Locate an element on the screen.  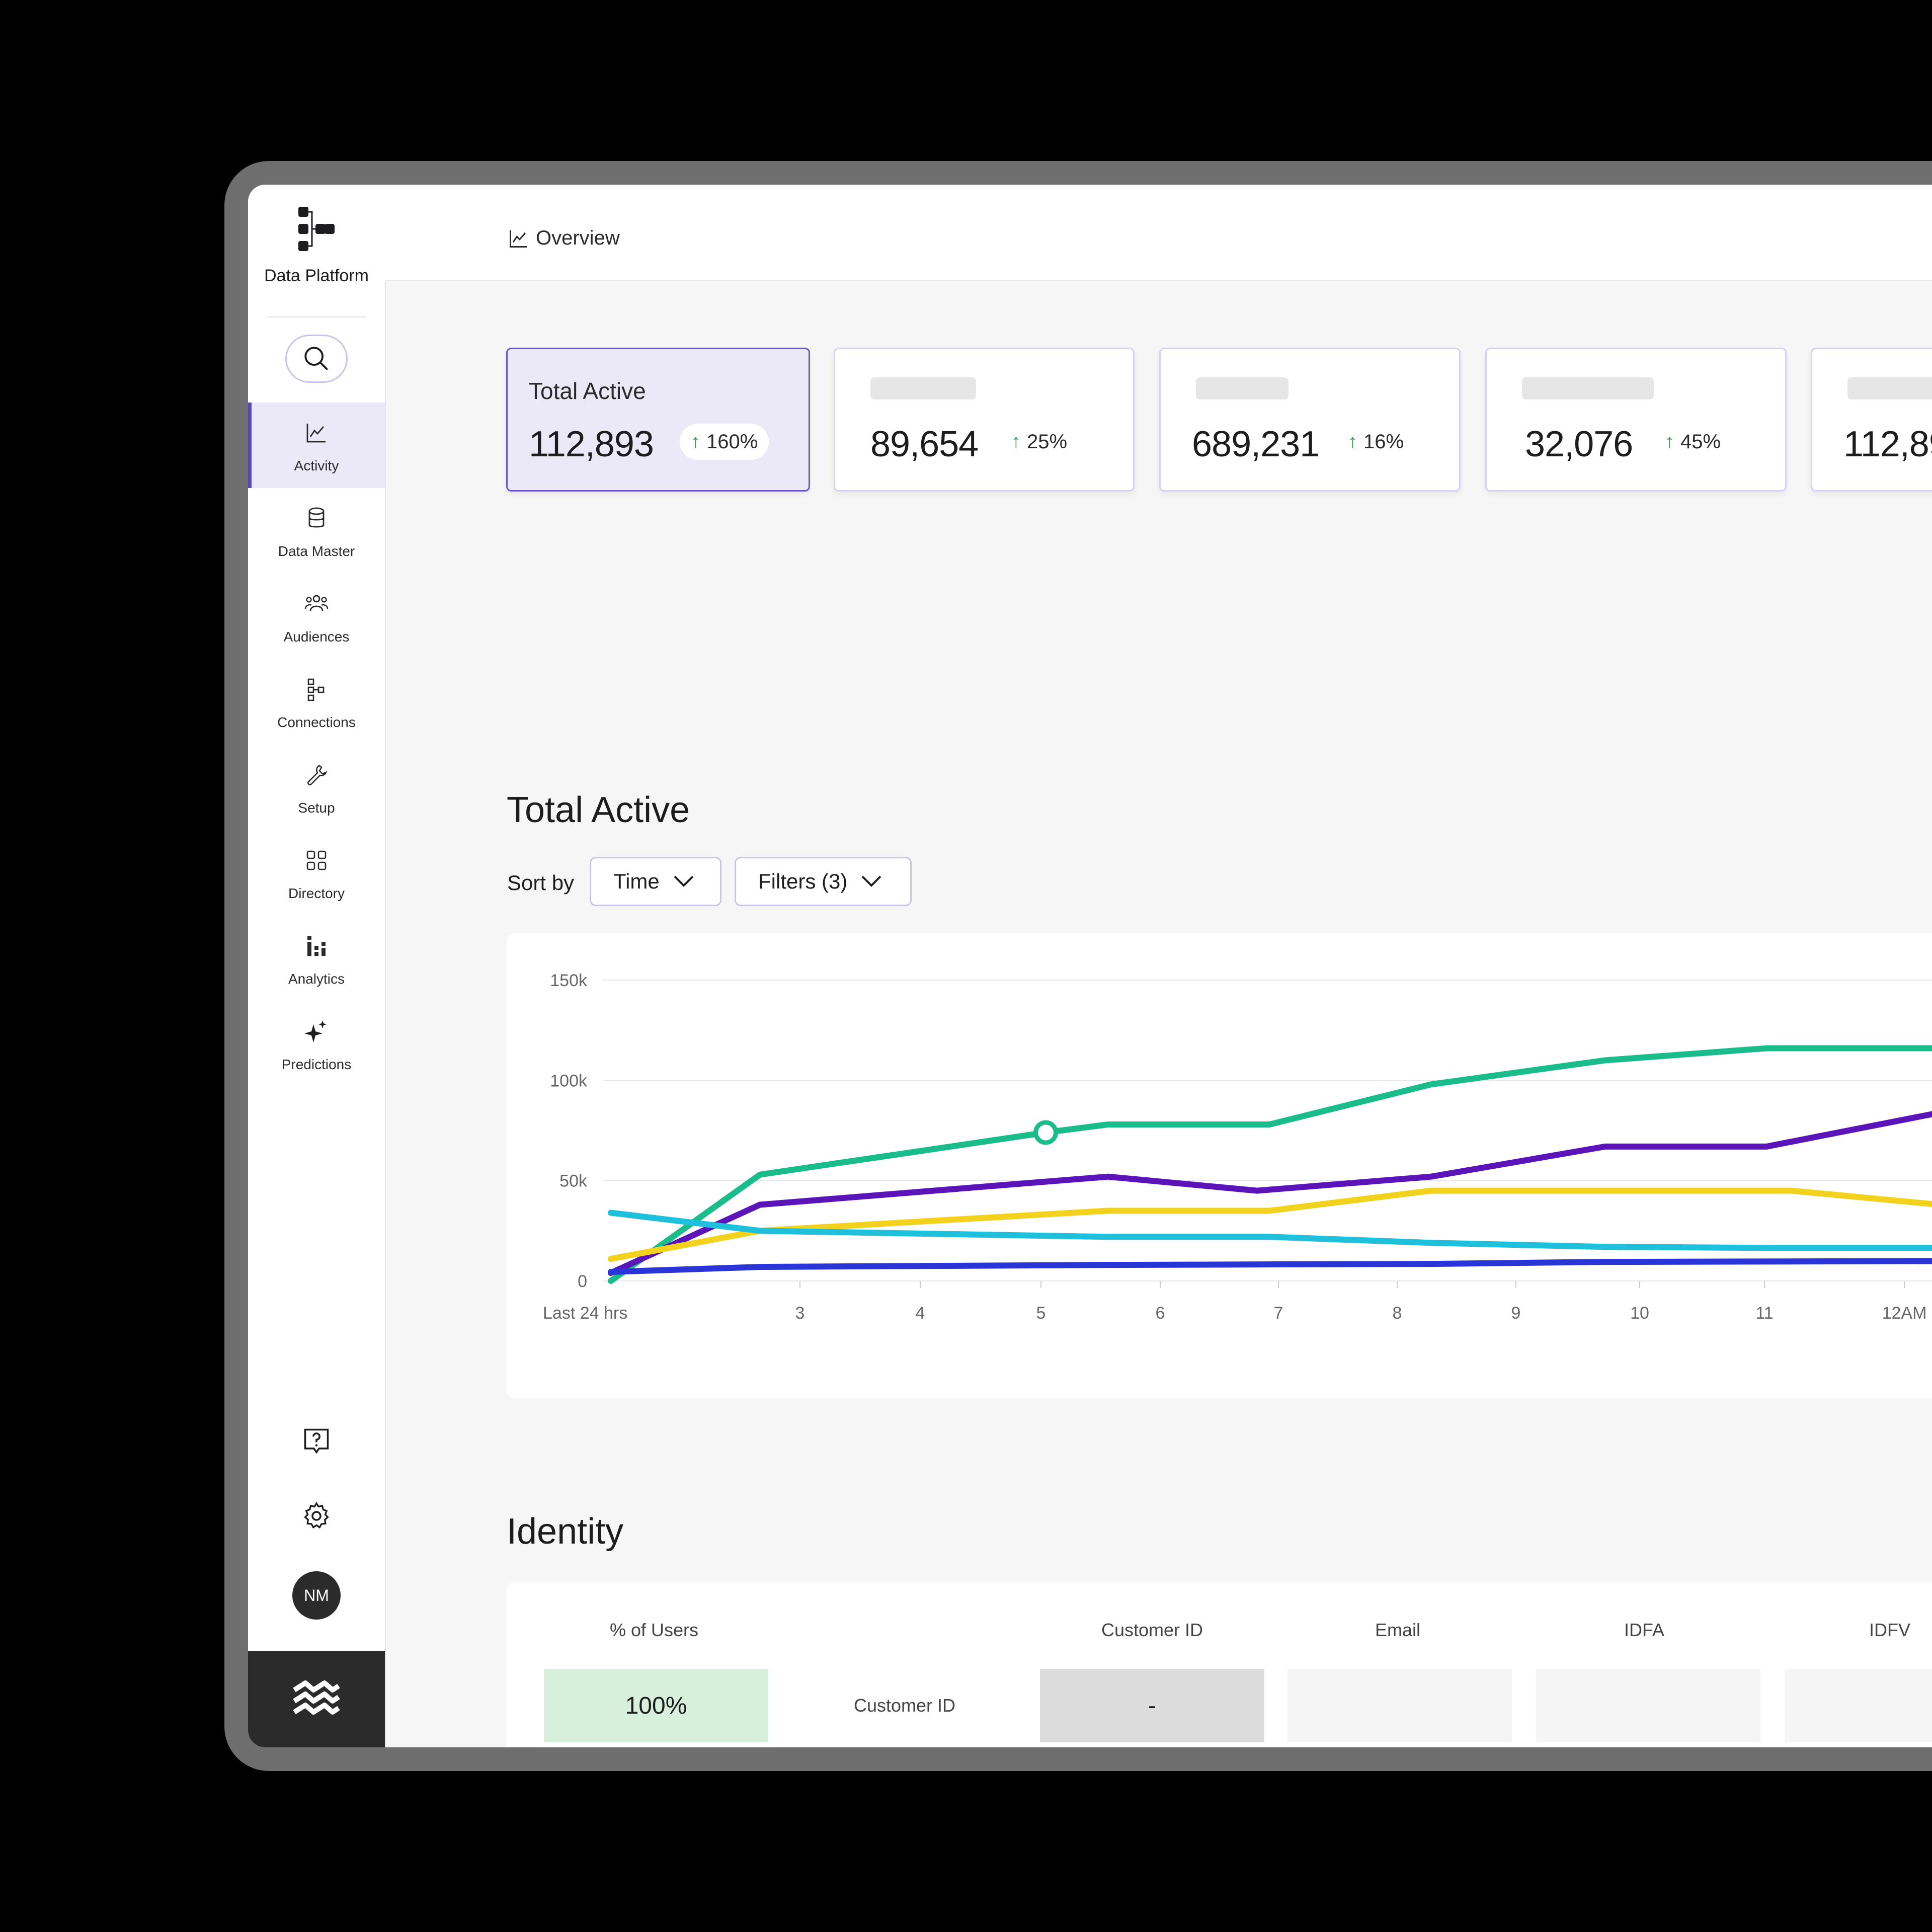
sidebar-item-label: Directory is located at coordinates (317, 894).